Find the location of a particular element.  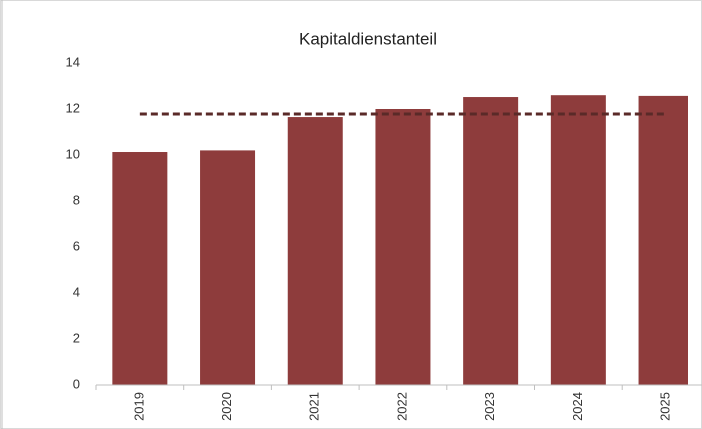

x-tick-label: 2023 is located at coordinates (489, 406).